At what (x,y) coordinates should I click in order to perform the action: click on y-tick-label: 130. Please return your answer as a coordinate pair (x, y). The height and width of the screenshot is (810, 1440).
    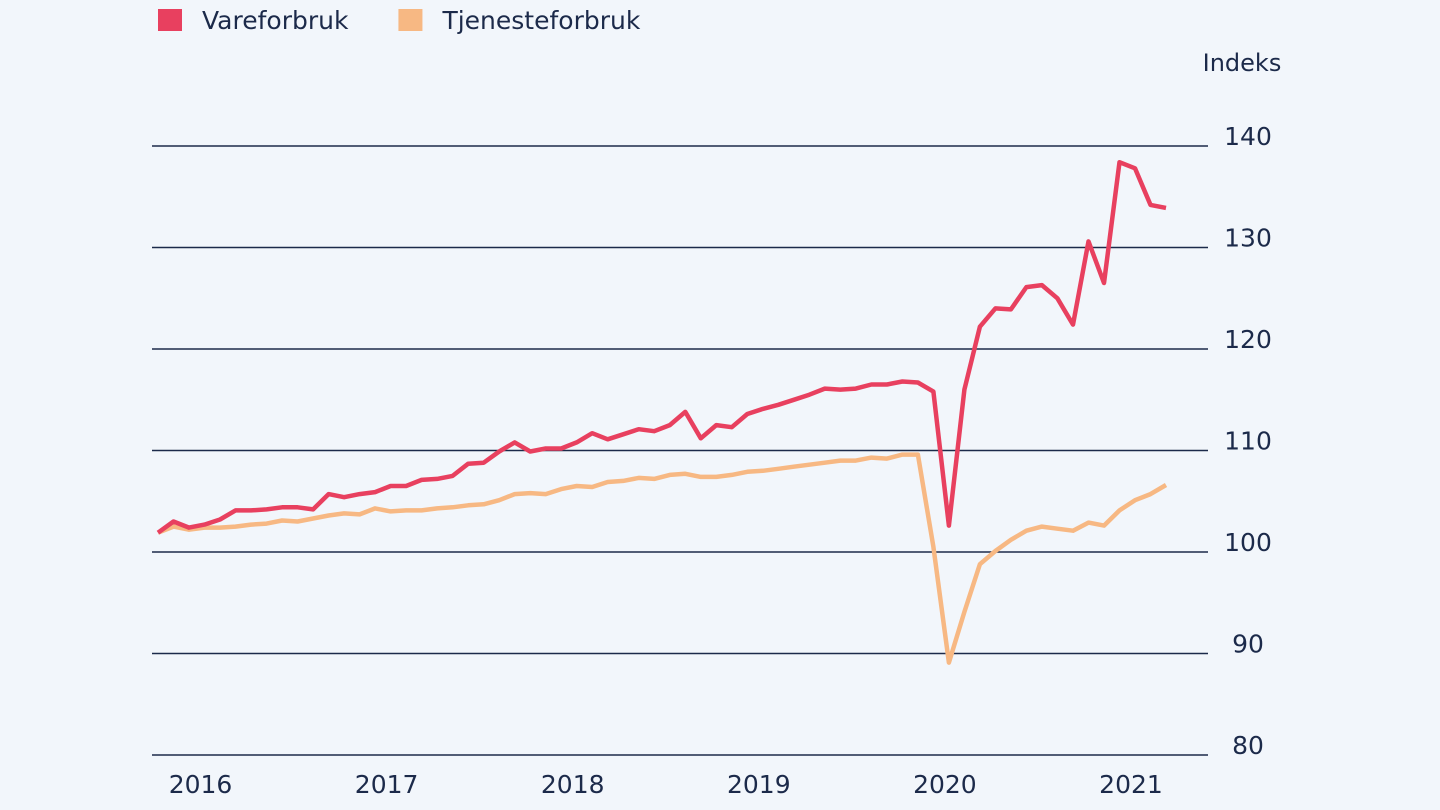
    Looking at the image, I should click on (1248, 238).